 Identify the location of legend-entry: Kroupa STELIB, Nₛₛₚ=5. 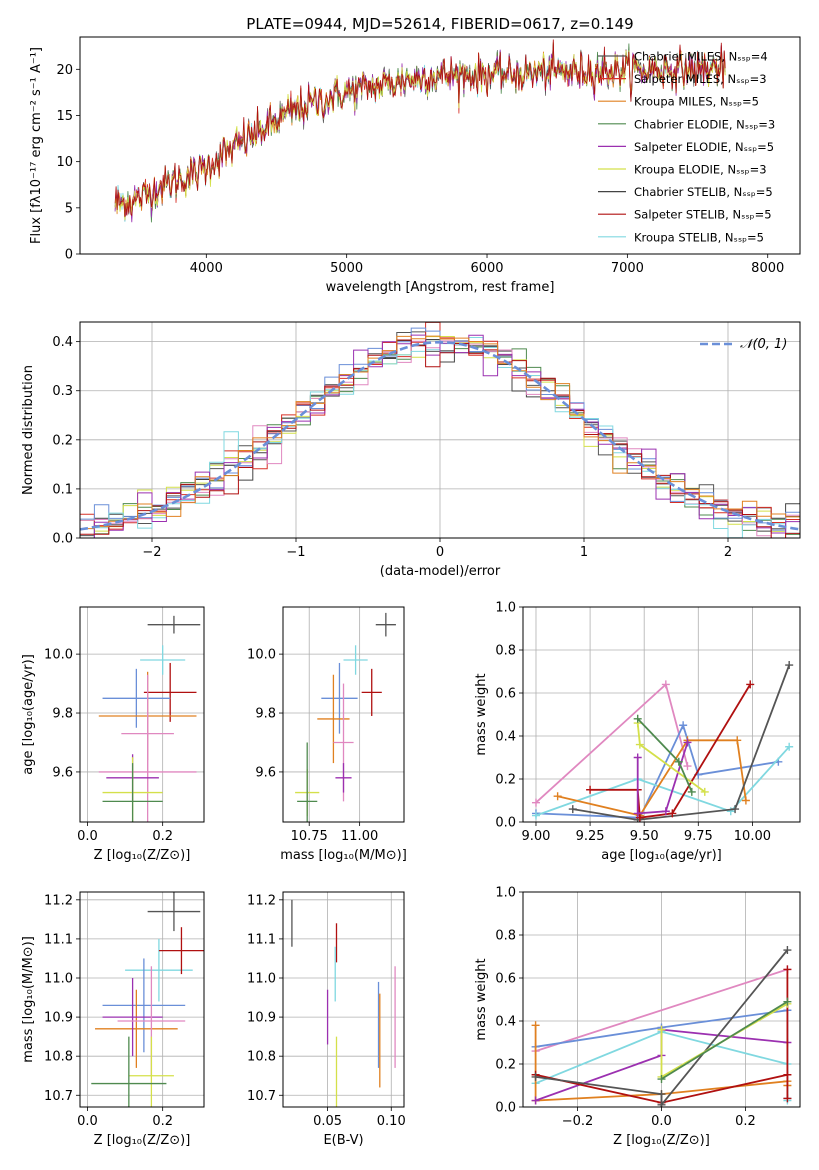
(699, 237).